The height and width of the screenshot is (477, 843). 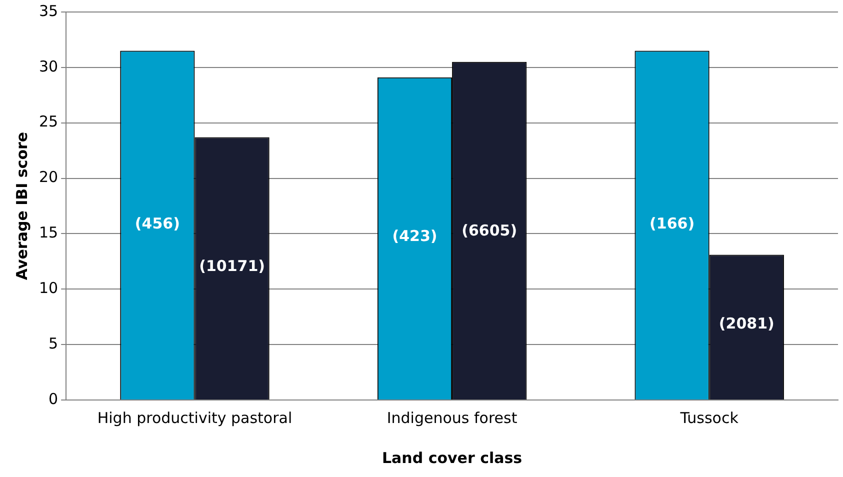 I want to click on y-tick-label: 10, so click(x=48, y=288).